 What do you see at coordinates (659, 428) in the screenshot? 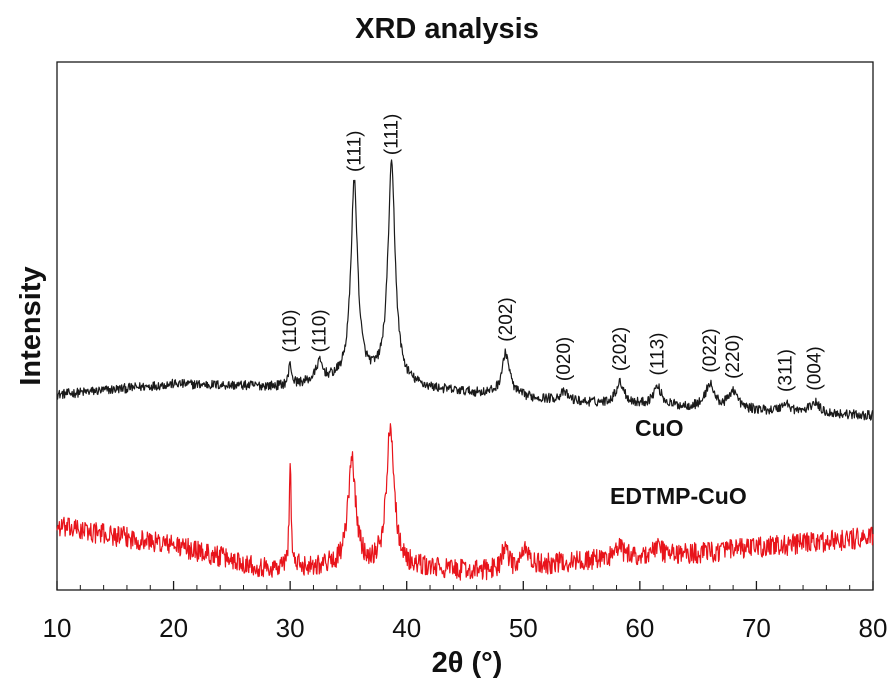
I see `series-label-cuo: CuO` at bounding box center [659, 428].